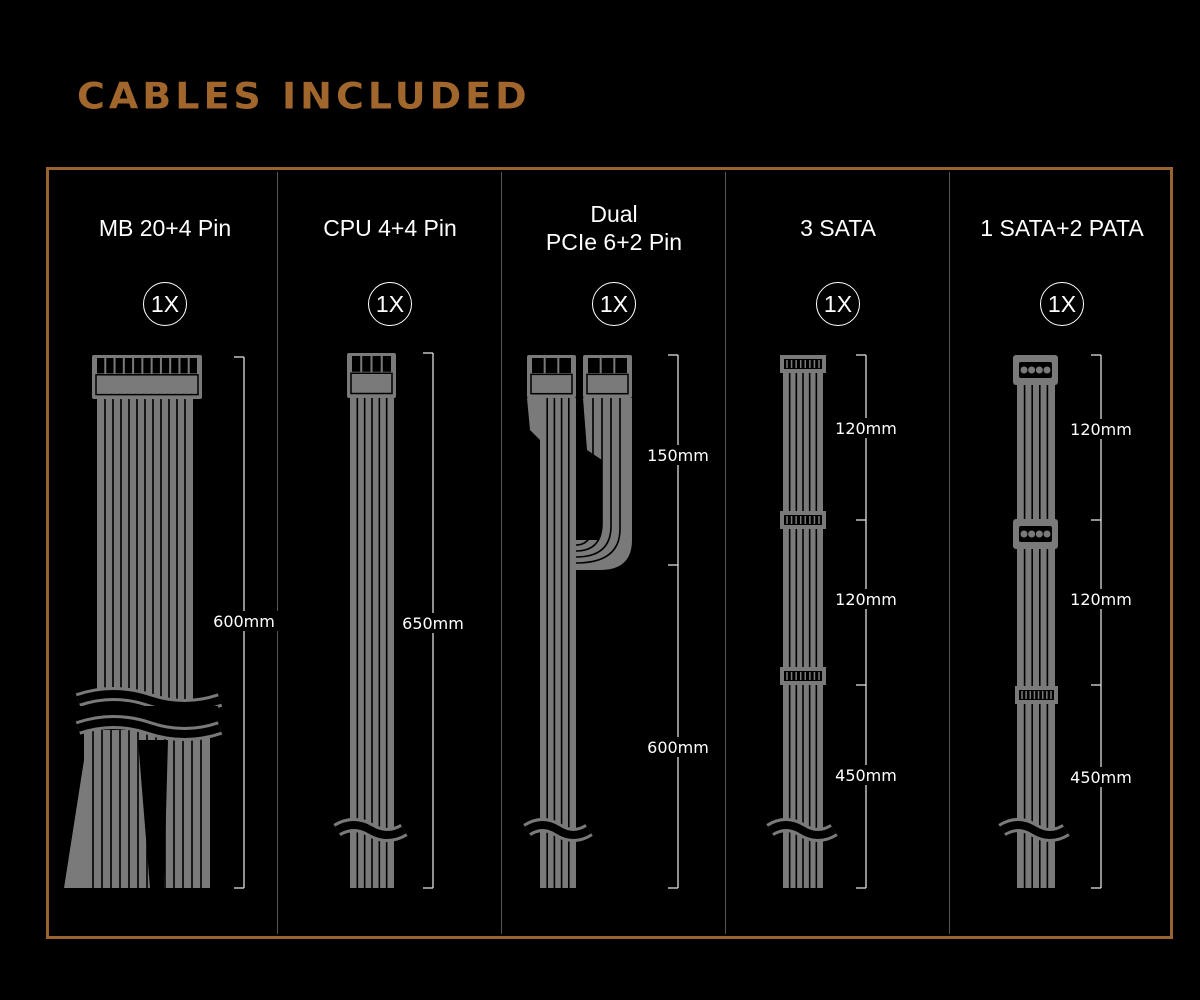 Image resolution: width=1200 pixels, height=1000 pixels. I want to click on length-label: 650mm, so click(433, 623).